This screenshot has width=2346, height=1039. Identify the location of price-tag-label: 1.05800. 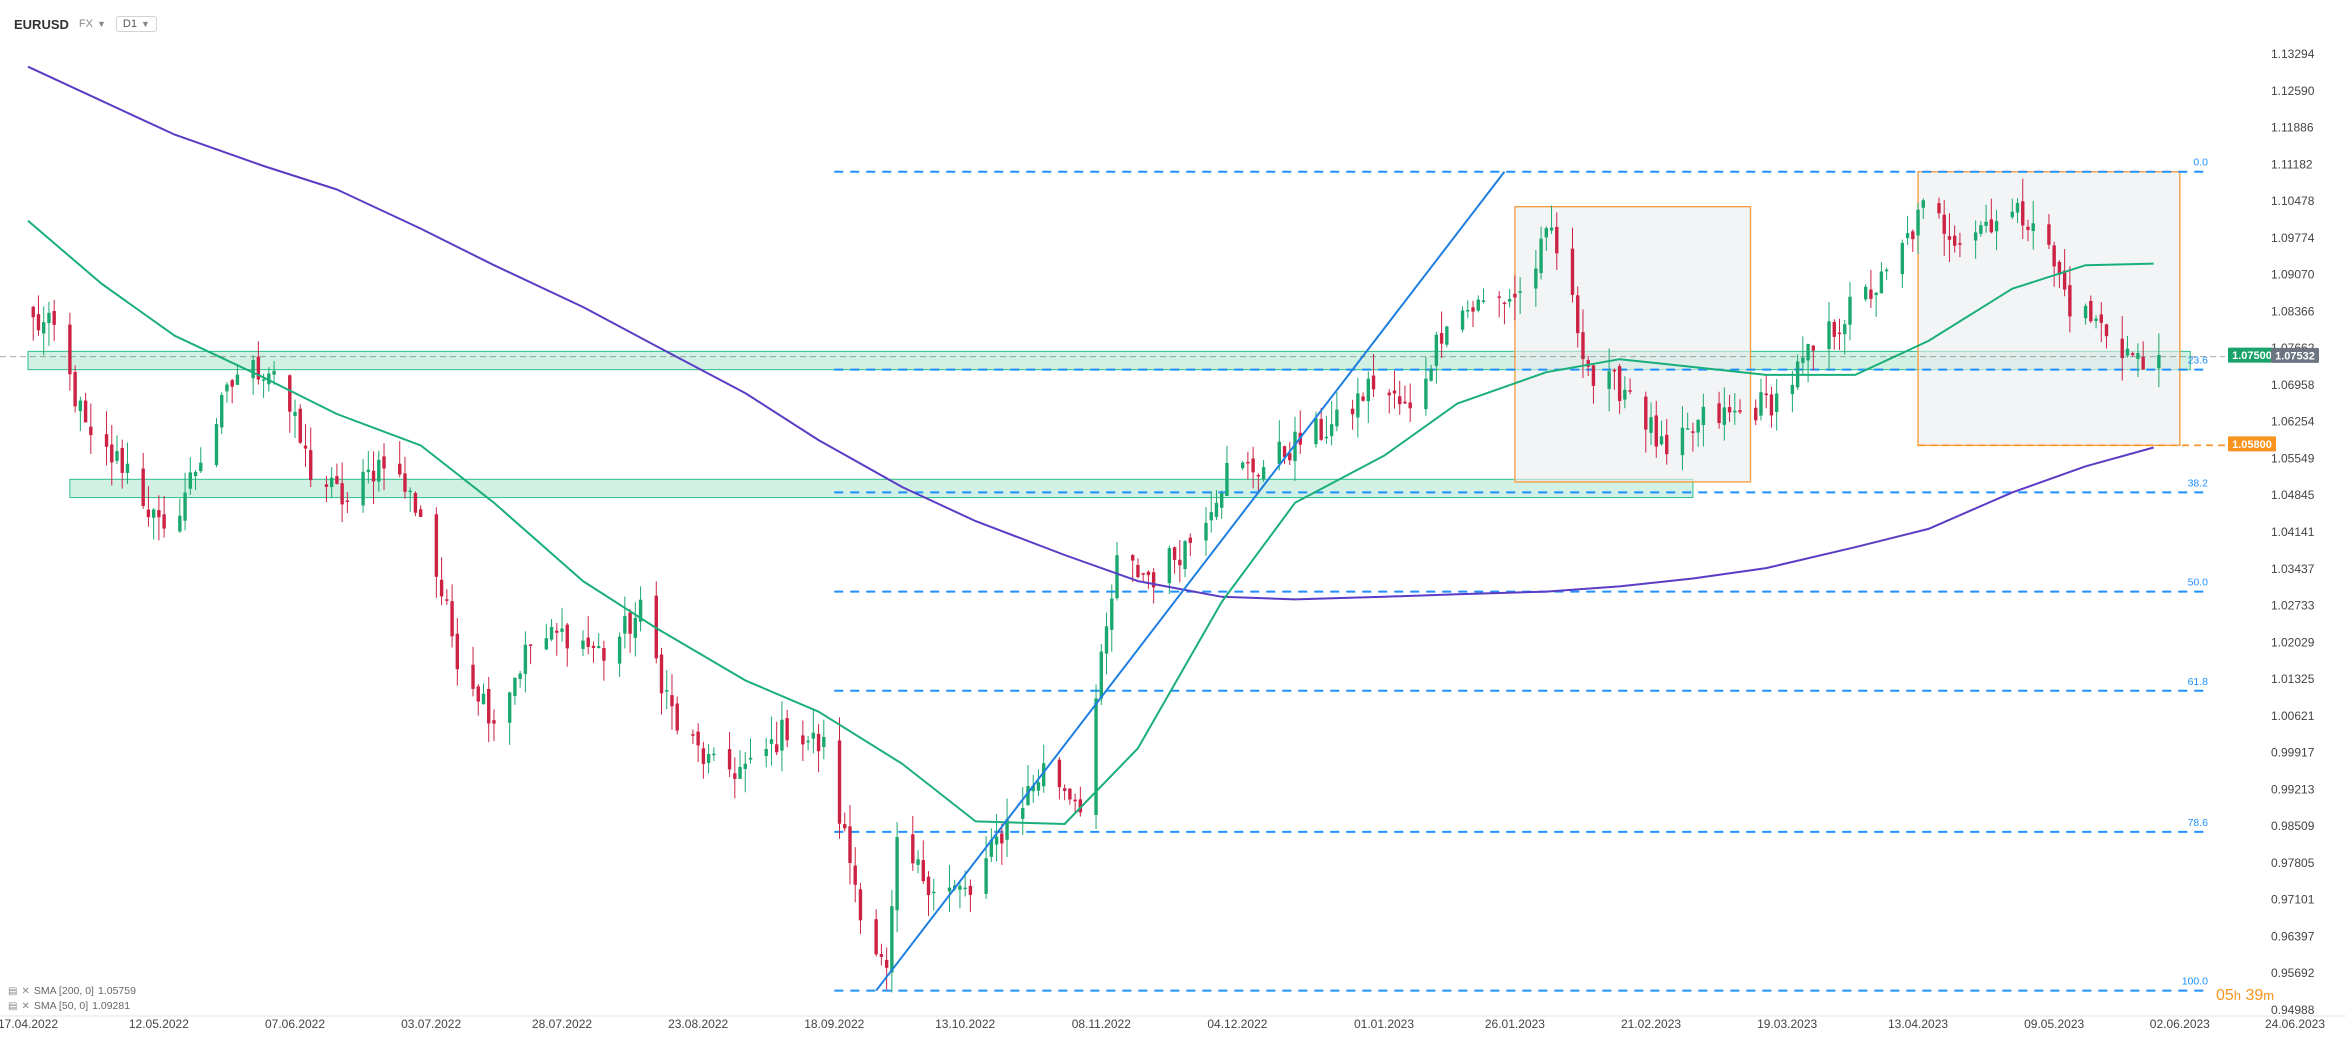
(2252, 445).